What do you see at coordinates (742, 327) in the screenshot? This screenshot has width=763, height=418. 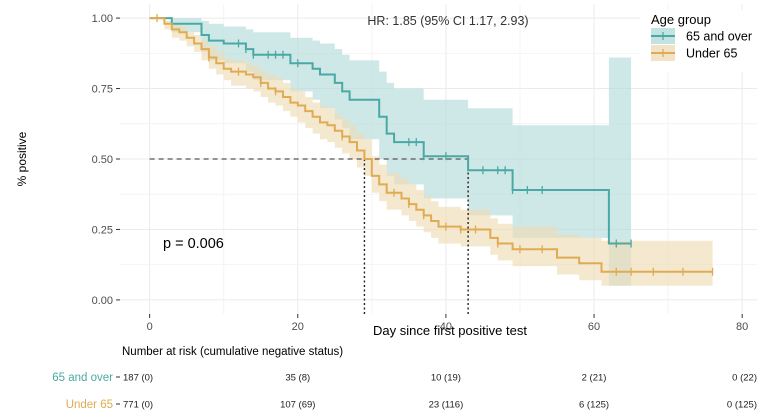 I see `x-tick-label: 80` at bounding box center [742, 327].